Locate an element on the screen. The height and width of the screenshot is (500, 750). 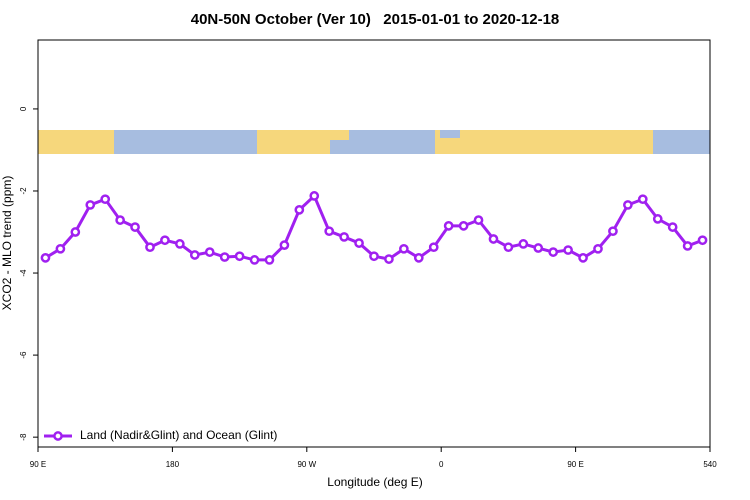
y-tick-label: -4 is located at coordinates (23, 273).